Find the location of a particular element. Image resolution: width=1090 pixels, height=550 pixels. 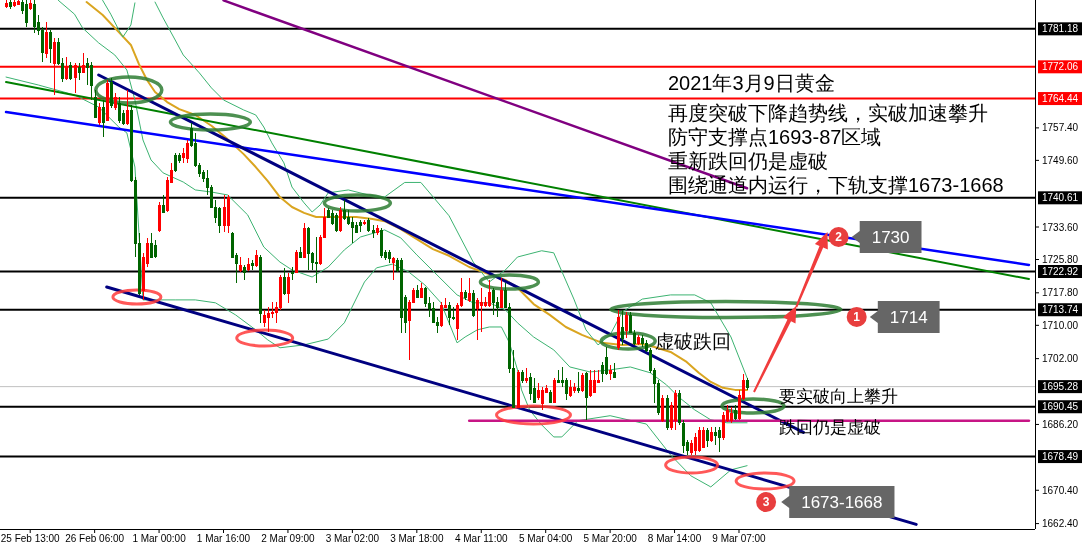

annotation: 2 is located at coordinates (839, 237).